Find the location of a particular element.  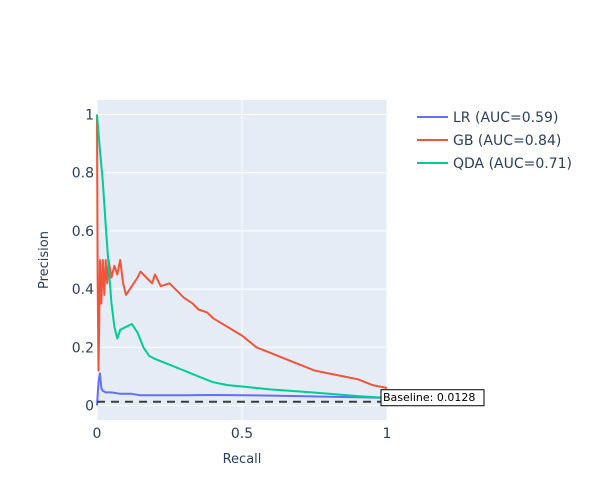

x-axis: 0 0.5 1 is located at coordinates (242, 434).